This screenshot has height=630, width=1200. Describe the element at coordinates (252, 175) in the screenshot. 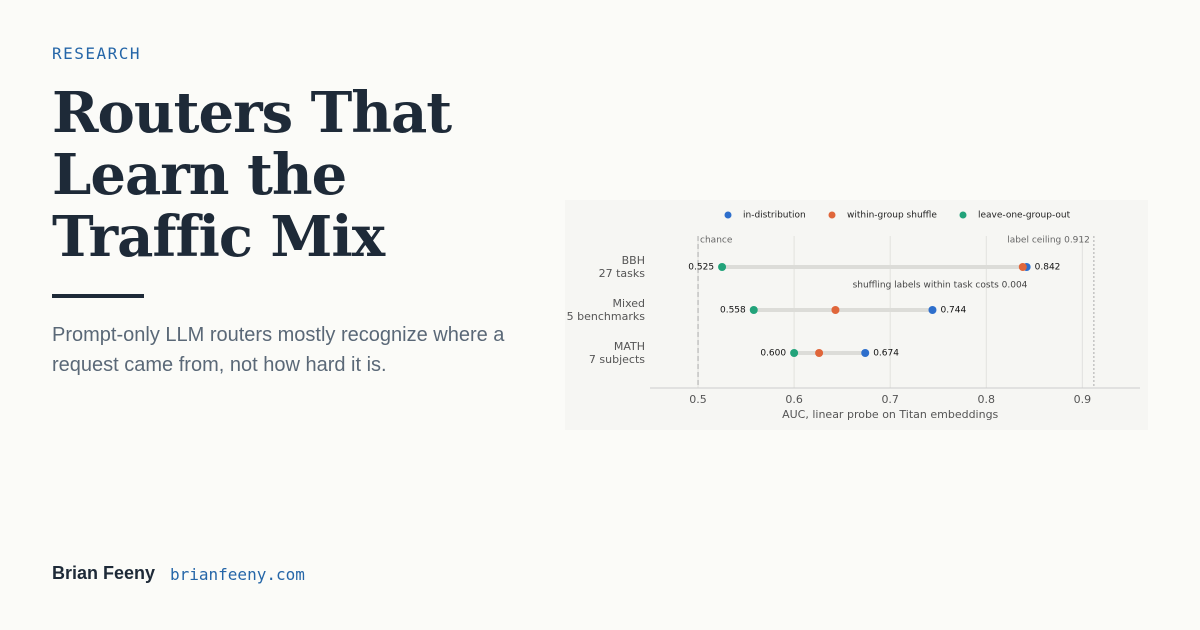

I see `title: Routers That Learn the Traffic Mix` at that location.